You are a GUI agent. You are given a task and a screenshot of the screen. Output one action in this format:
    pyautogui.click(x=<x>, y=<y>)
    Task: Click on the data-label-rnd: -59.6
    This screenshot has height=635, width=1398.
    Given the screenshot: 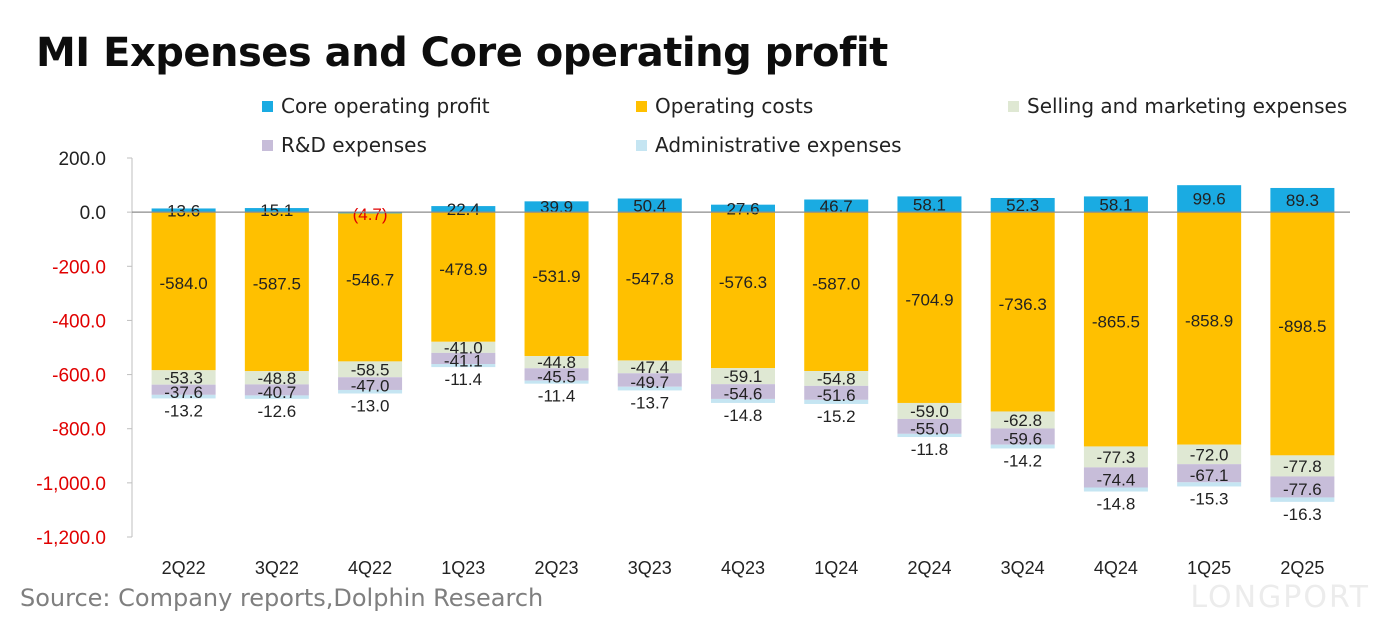 What is the action you would take?
    pyautogui.click(x=1022, y=439)
    